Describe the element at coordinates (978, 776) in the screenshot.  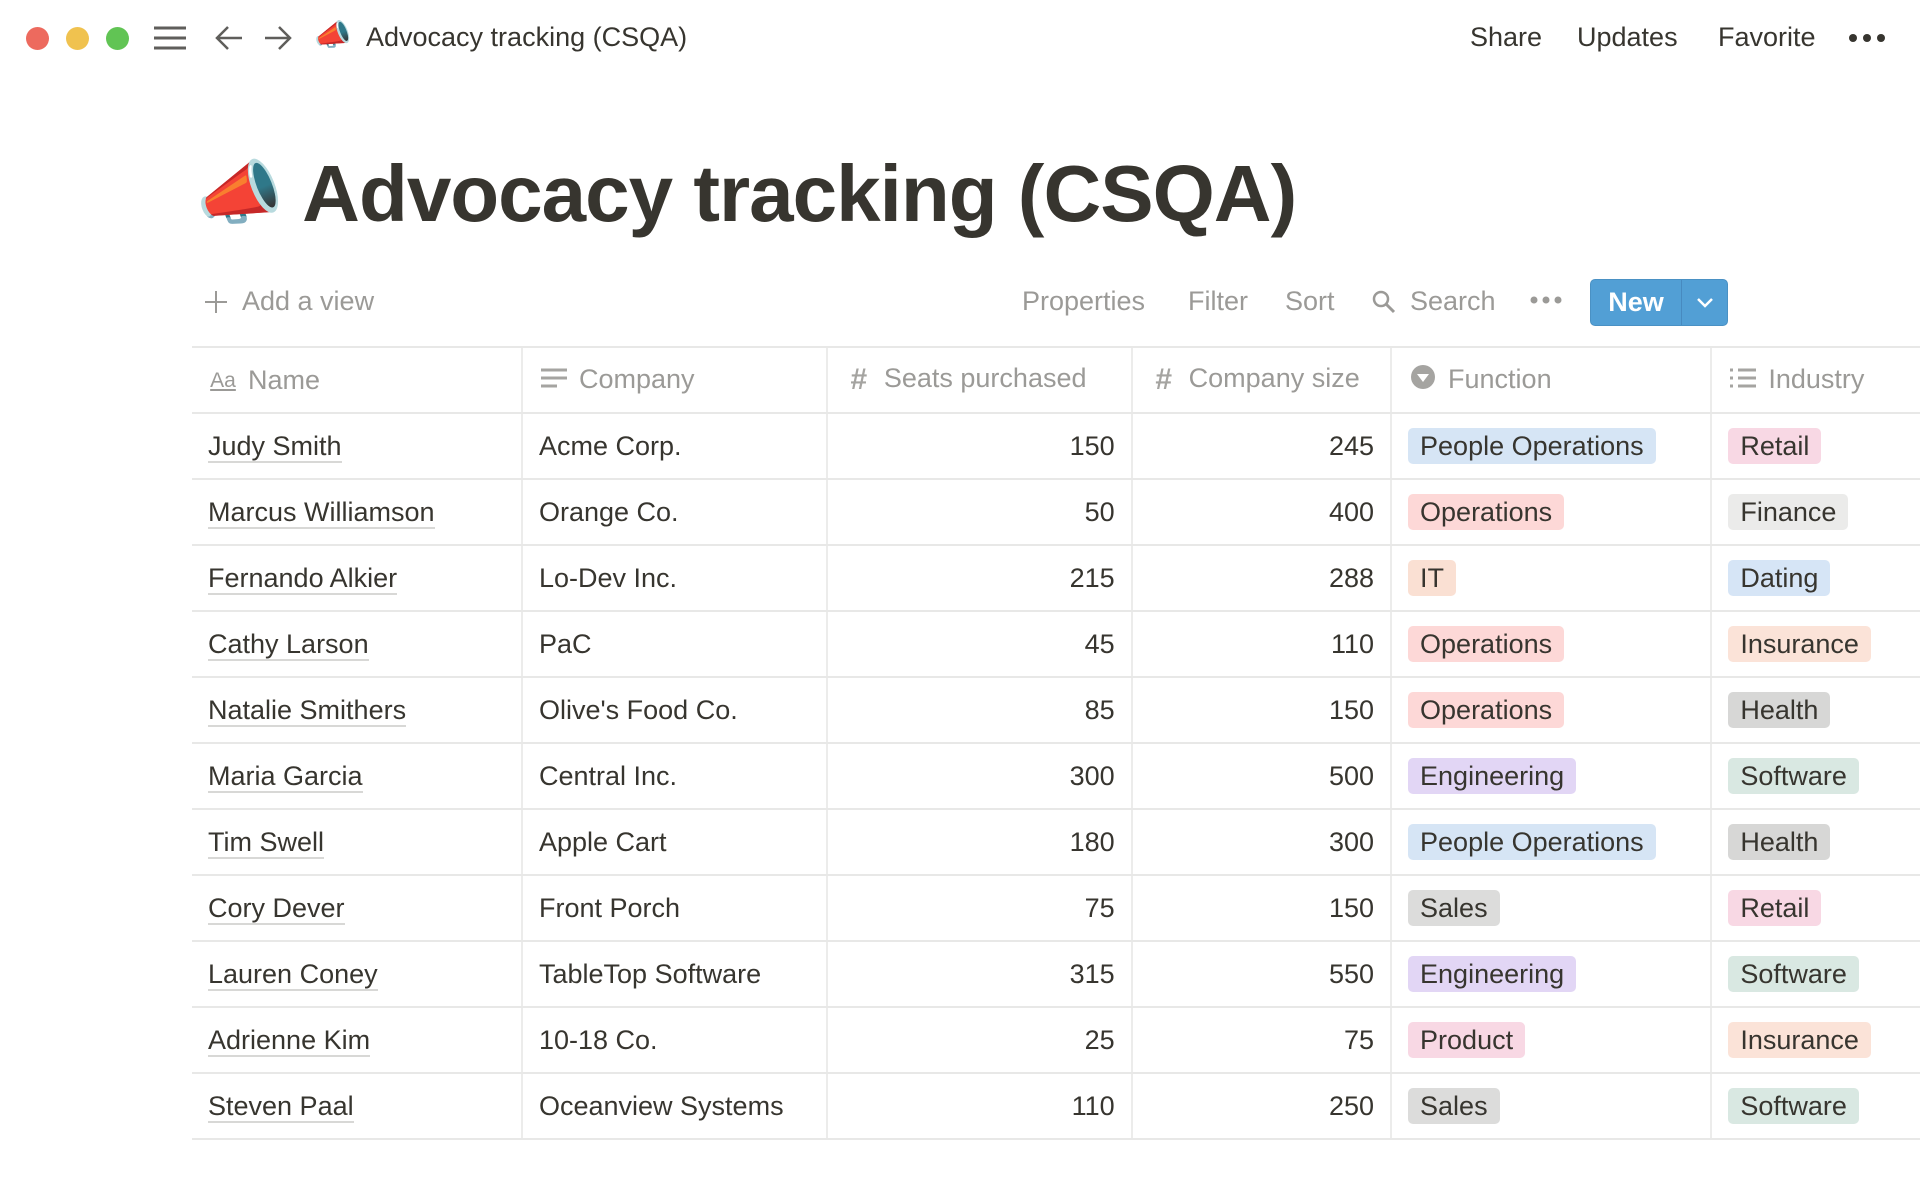
I see `cell-seats: 300` at that location.